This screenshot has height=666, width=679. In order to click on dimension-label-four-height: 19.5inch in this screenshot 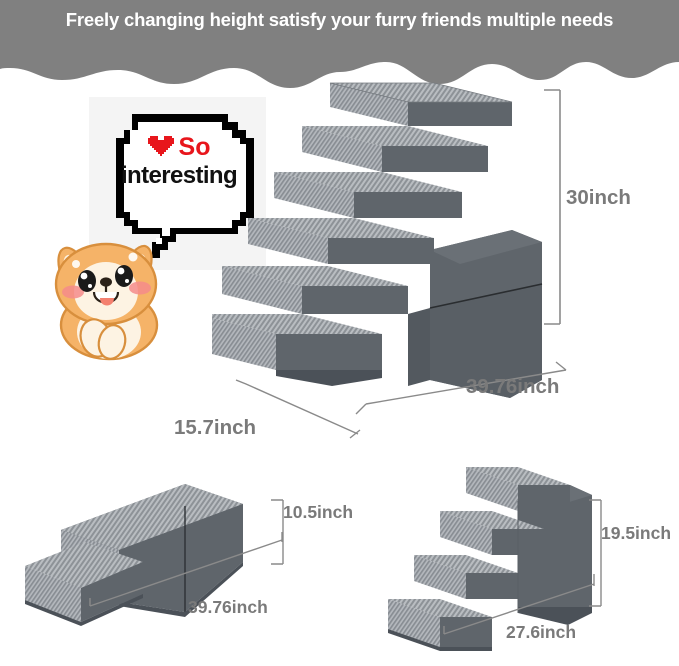, I will do `click(636, 533)`.